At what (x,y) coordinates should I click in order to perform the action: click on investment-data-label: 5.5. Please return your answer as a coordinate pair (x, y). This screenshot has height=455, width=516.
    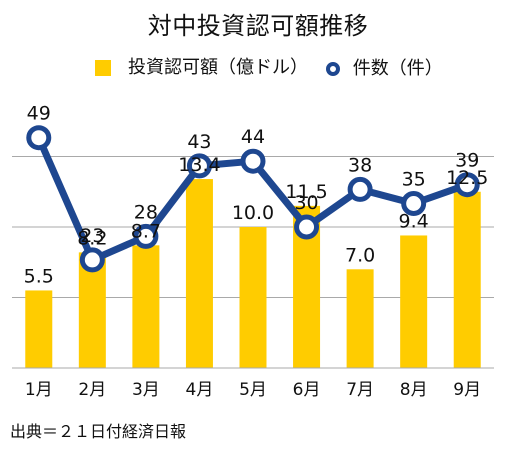
    Looking at the image, I should click on (39, 276).